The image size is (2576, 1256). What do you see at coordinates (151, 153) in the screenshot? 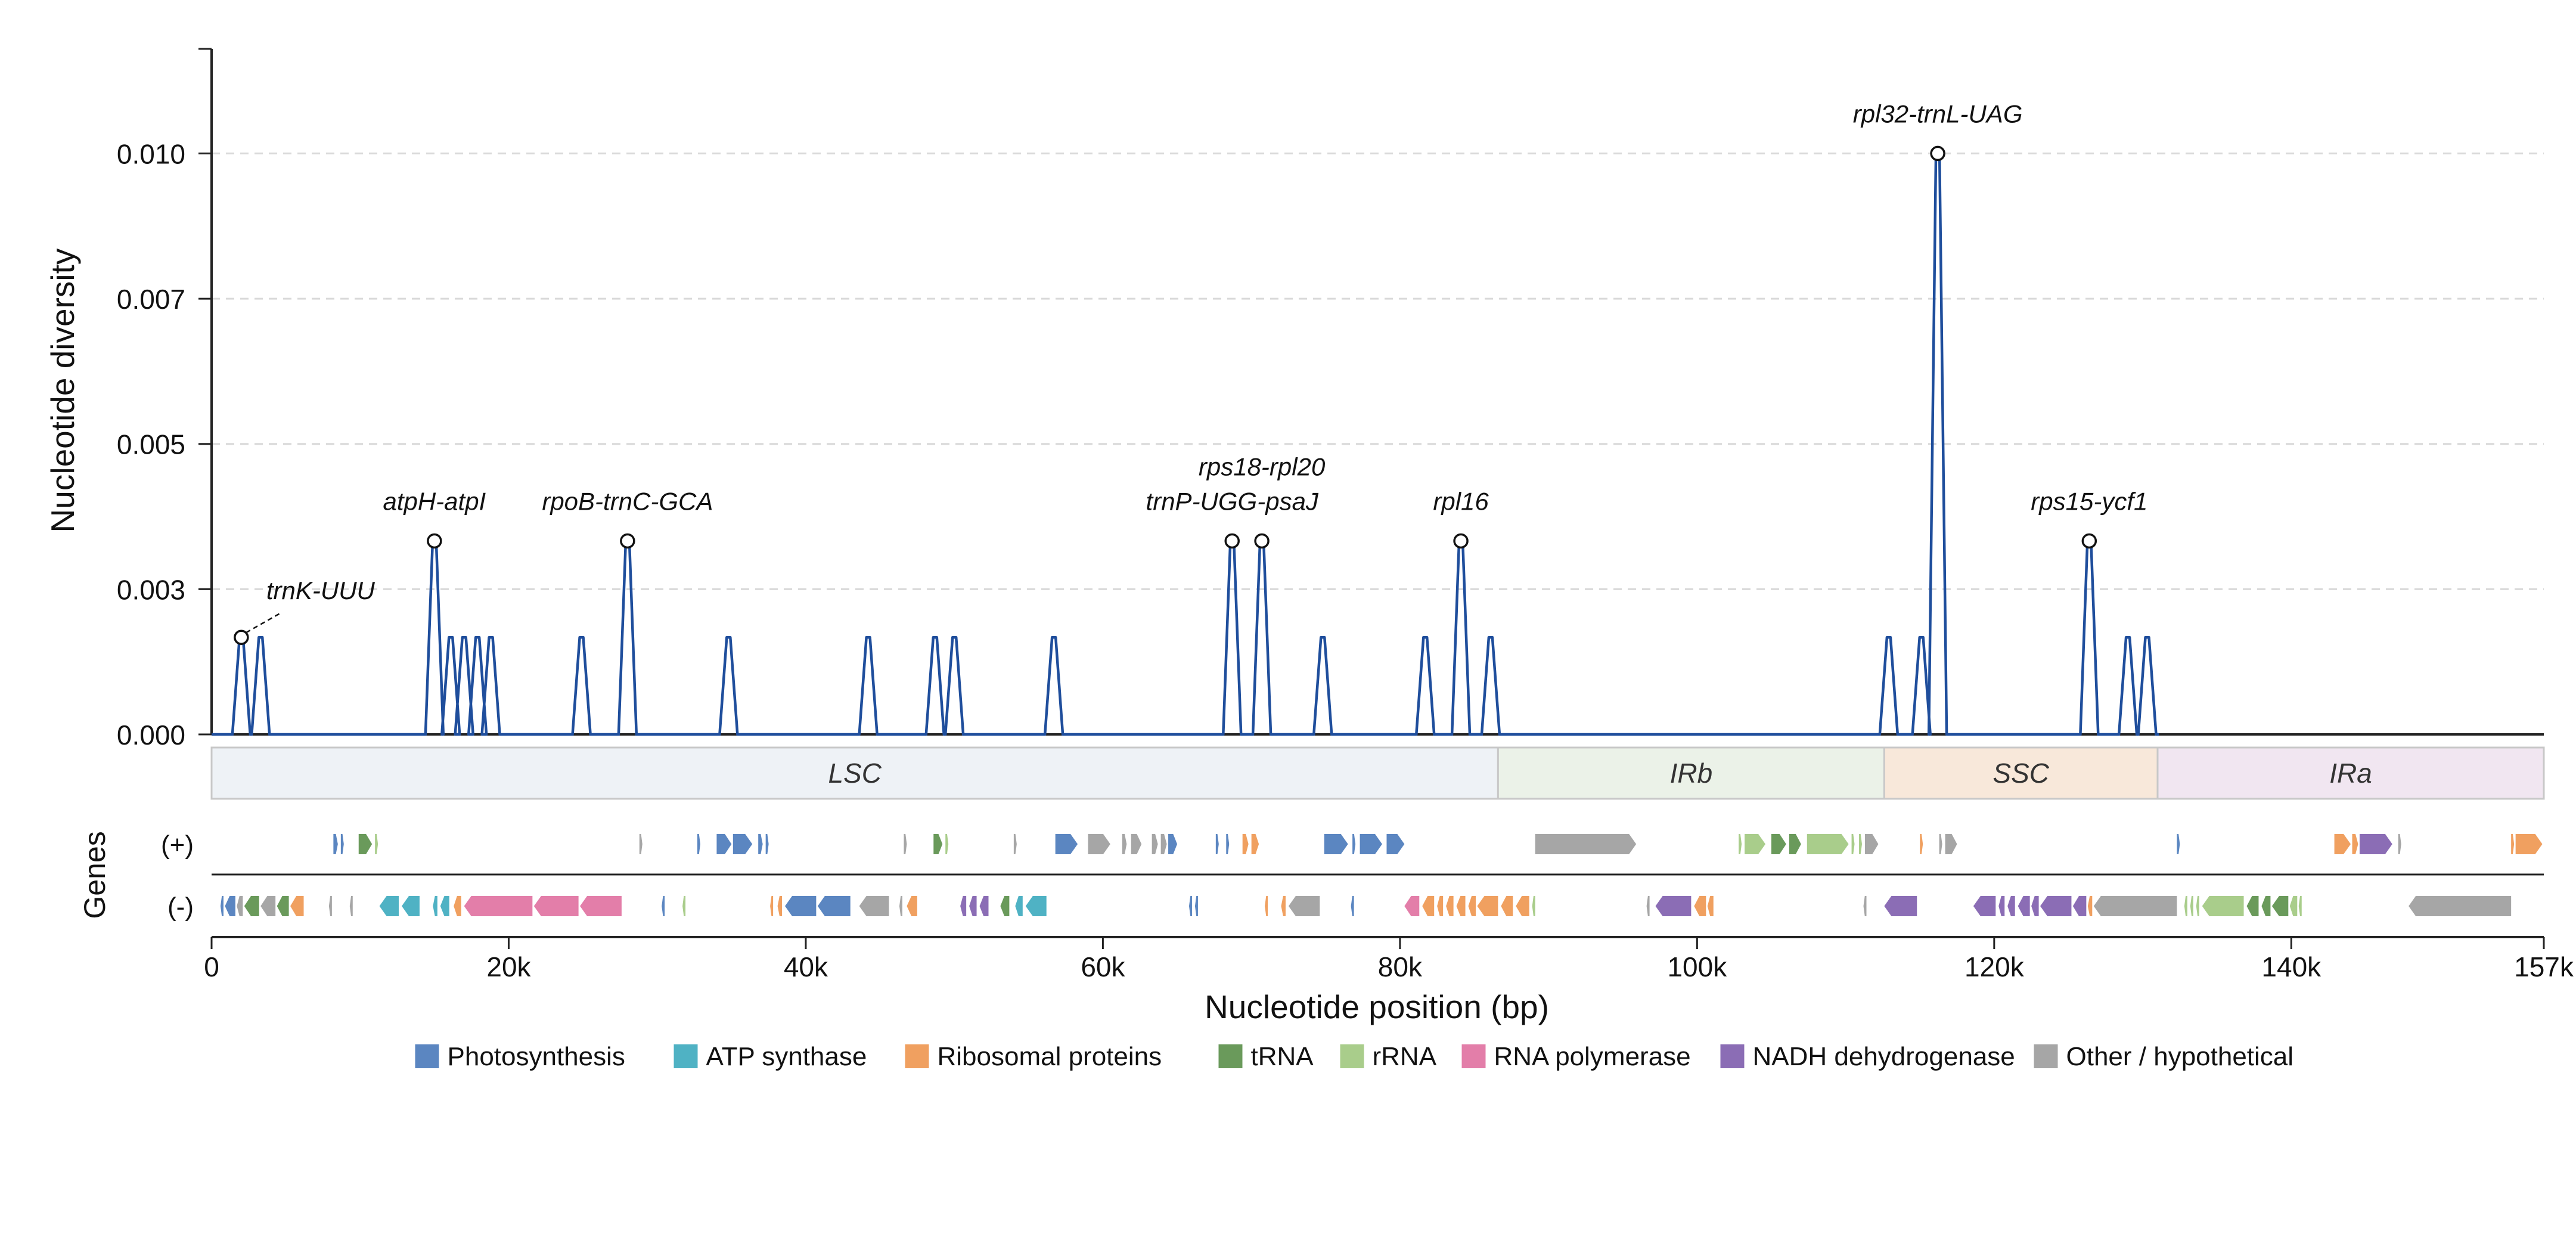
I see `y-tick-label: 0.010` at bounding box center [151, 153].